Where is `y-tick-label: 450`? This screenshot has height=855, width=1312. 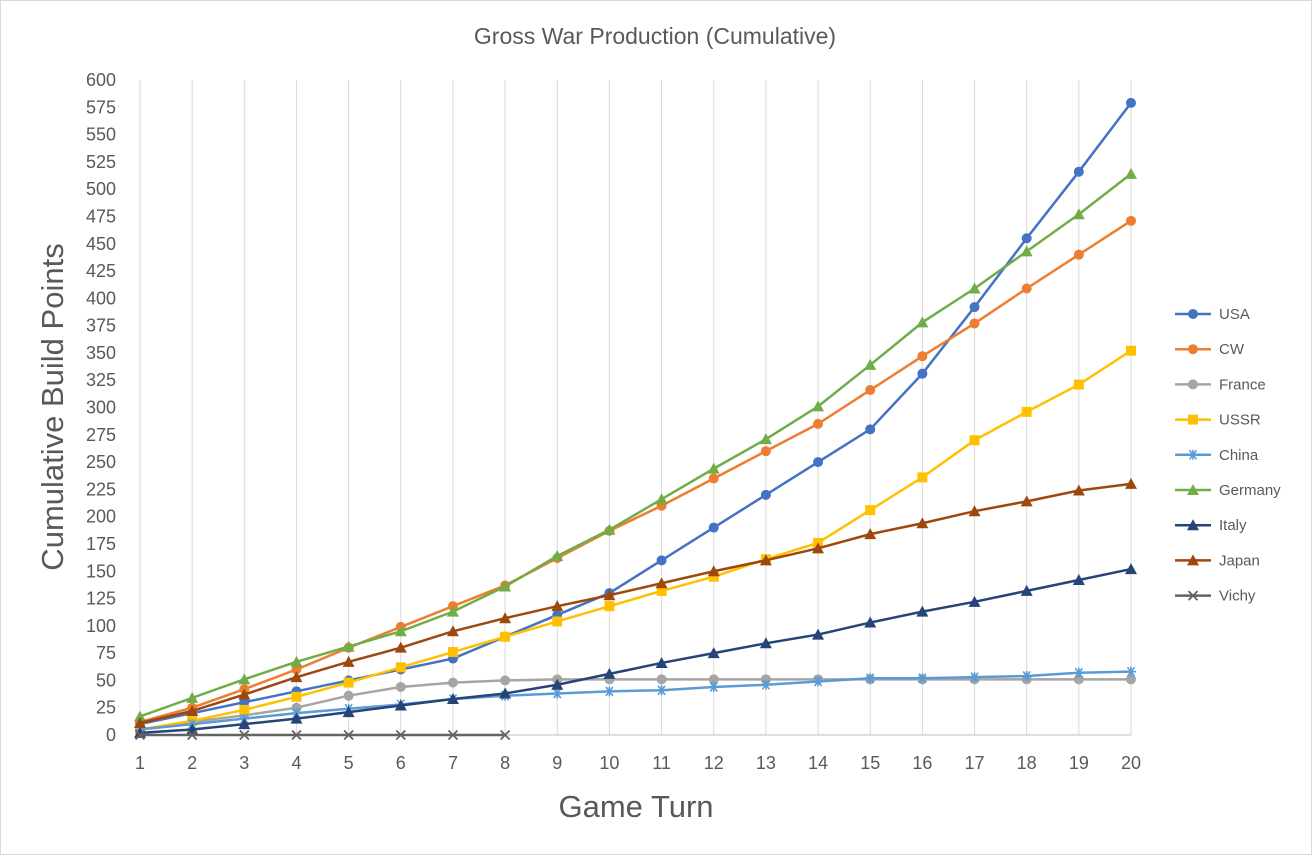 y-tick-label: 450 is located at coordinates (101, 244).